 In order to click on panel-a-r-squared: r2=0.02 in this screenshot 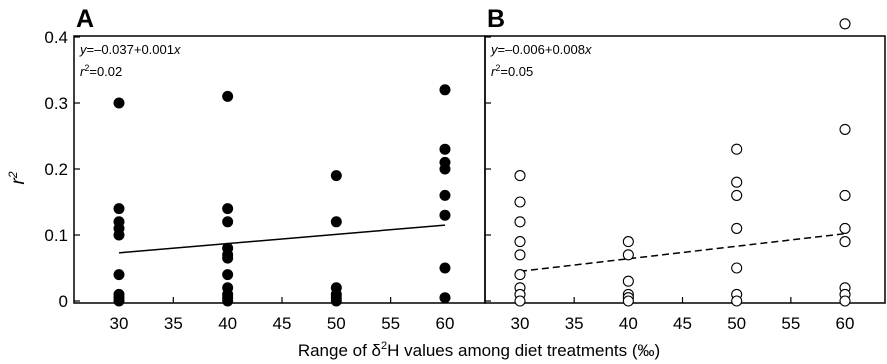, I will do `click(101, 71)`.